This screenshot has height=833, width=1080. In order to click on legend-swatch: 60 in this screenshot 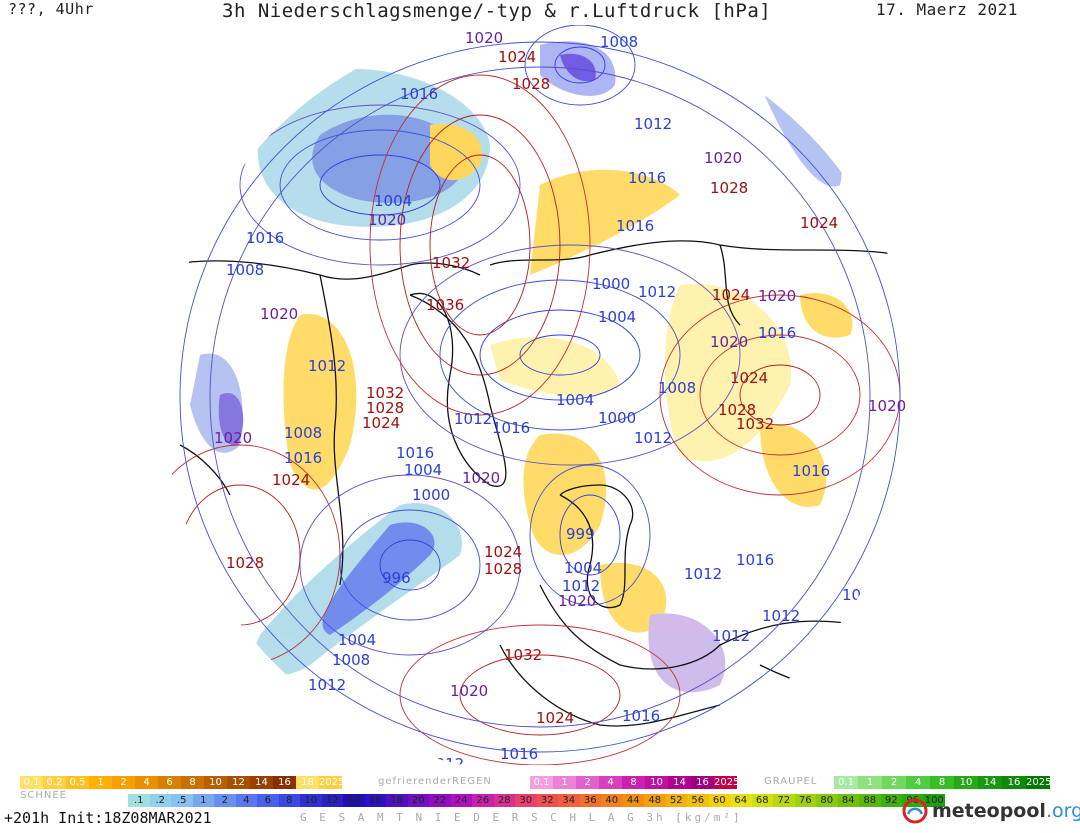, I will do `click(719, 800)`.